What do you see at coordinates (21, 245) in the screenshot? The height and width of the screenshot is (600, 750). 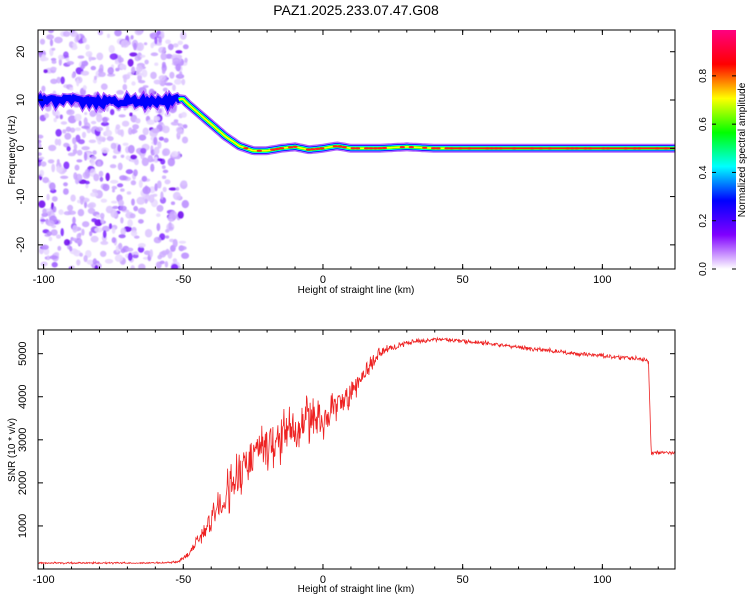 I see `y-tick-label: -20` at bounding box center [21, 245].